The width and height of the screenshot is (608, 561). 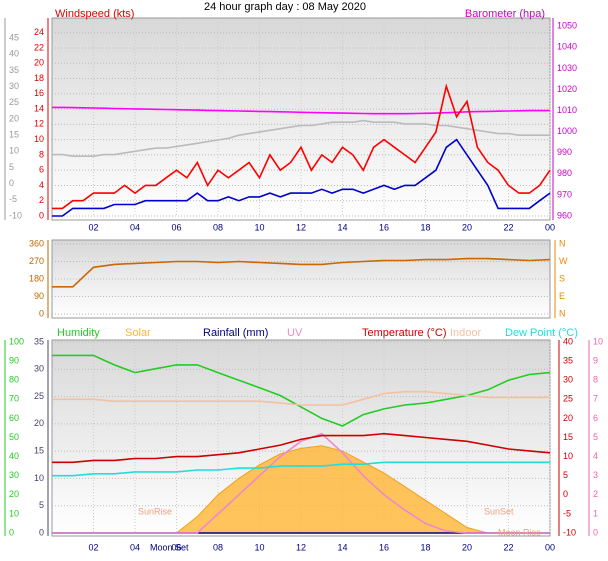 I want to click on y-tick-label: 980, so click(x=564, y=173).